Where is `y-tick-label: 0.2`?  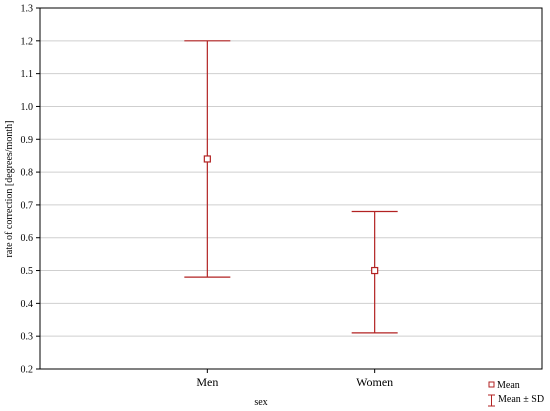 y-tick-label: 0.2 is located at coordinates (27, 370).